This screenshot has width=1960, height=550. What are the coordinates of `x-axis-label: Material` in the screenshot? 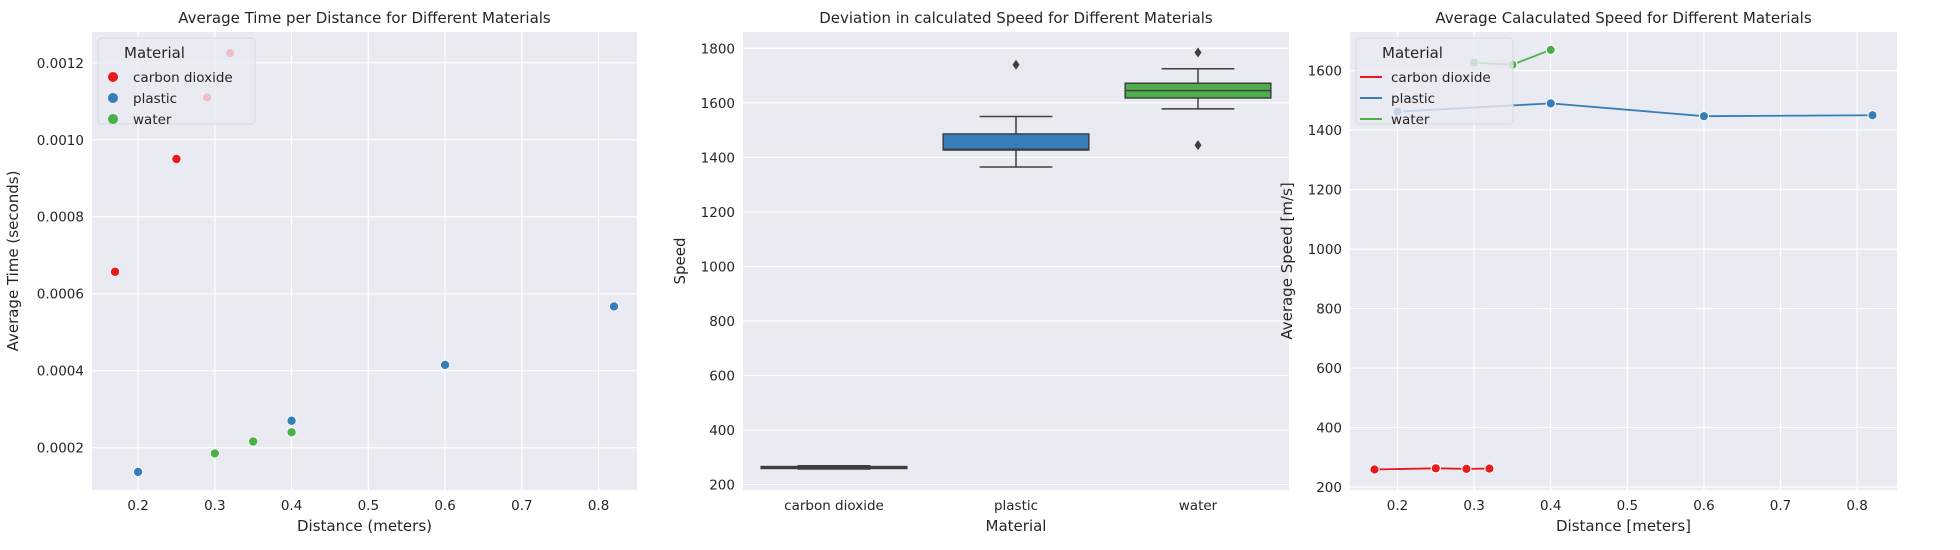 It's located at (1016, 526).